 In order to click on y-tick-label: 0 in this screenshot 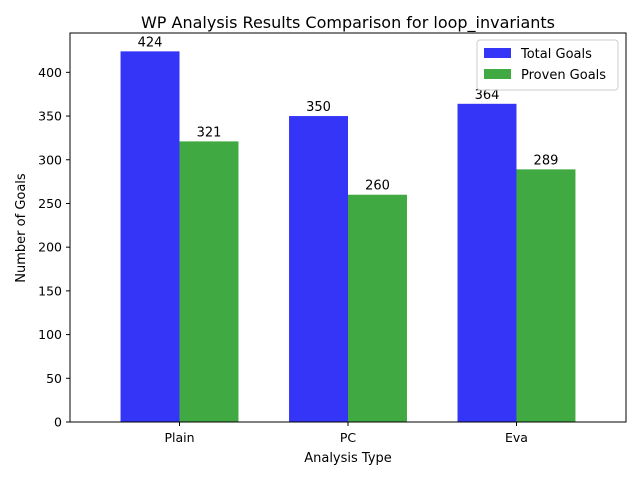, I will do `click(58, 422)`.